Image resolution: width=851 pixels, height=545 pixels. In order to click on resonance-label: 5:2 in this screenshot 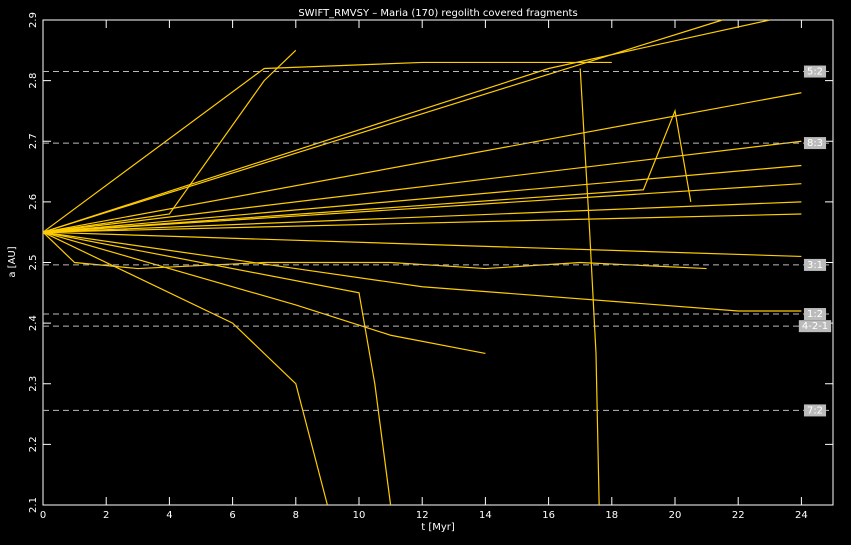, I will do `click(815, 72)`.